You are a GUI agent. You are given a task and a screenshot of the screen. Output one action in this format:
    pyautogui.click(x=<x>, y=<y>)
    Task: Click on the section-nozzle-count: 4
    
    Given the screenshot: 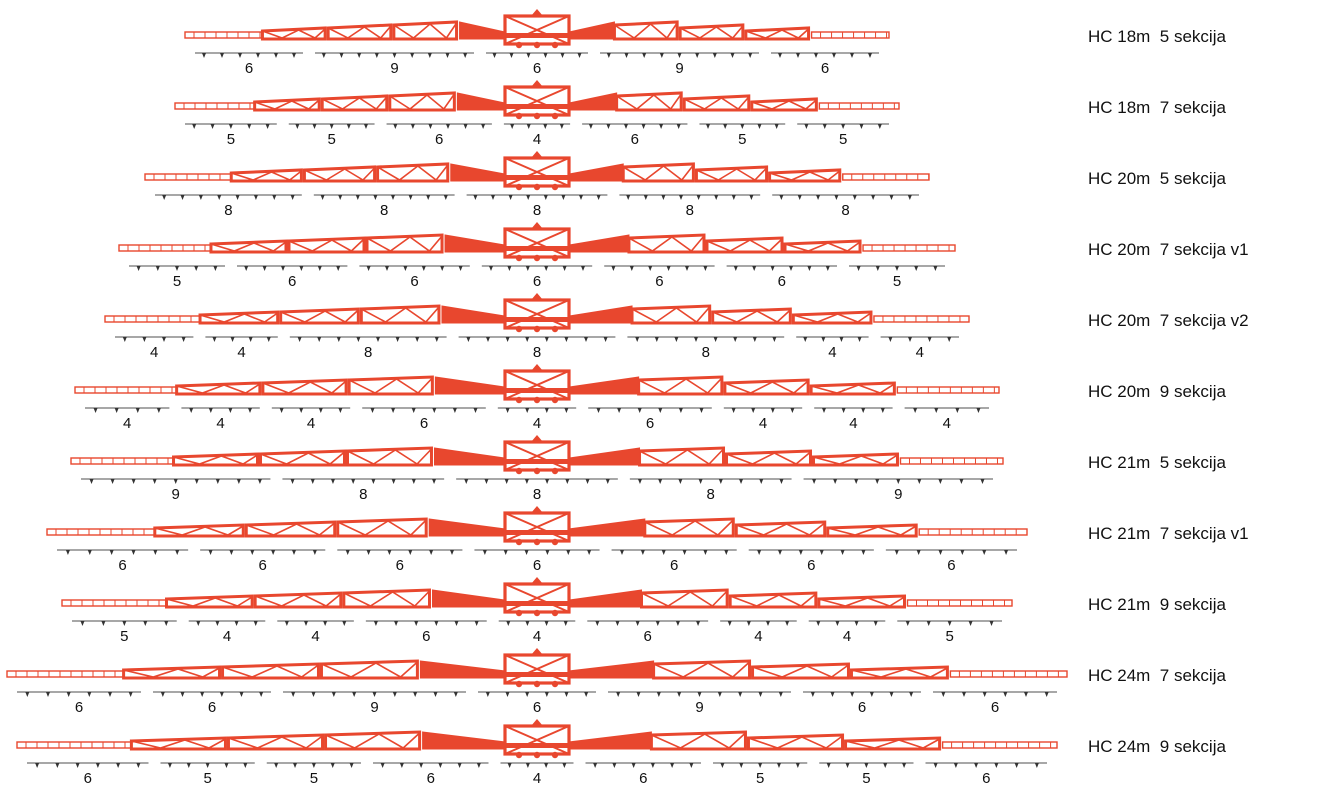 What is the action you would take?
    pyautogui.click(x=847, y=636)
    